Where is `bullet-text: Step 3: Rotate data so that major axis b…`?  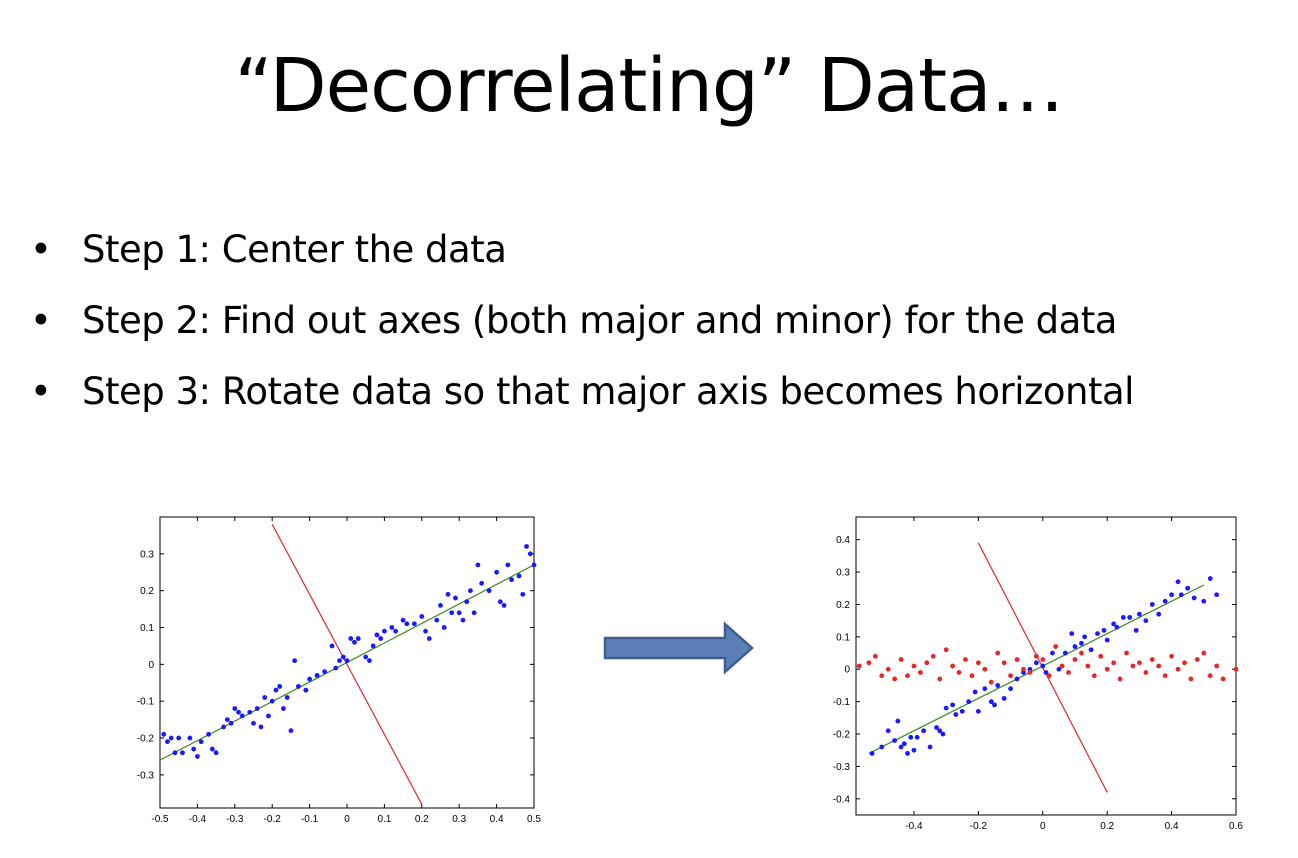
bullet-text: Step 3: Rotate data so that major axis b… is located at coordinates (608, 391).